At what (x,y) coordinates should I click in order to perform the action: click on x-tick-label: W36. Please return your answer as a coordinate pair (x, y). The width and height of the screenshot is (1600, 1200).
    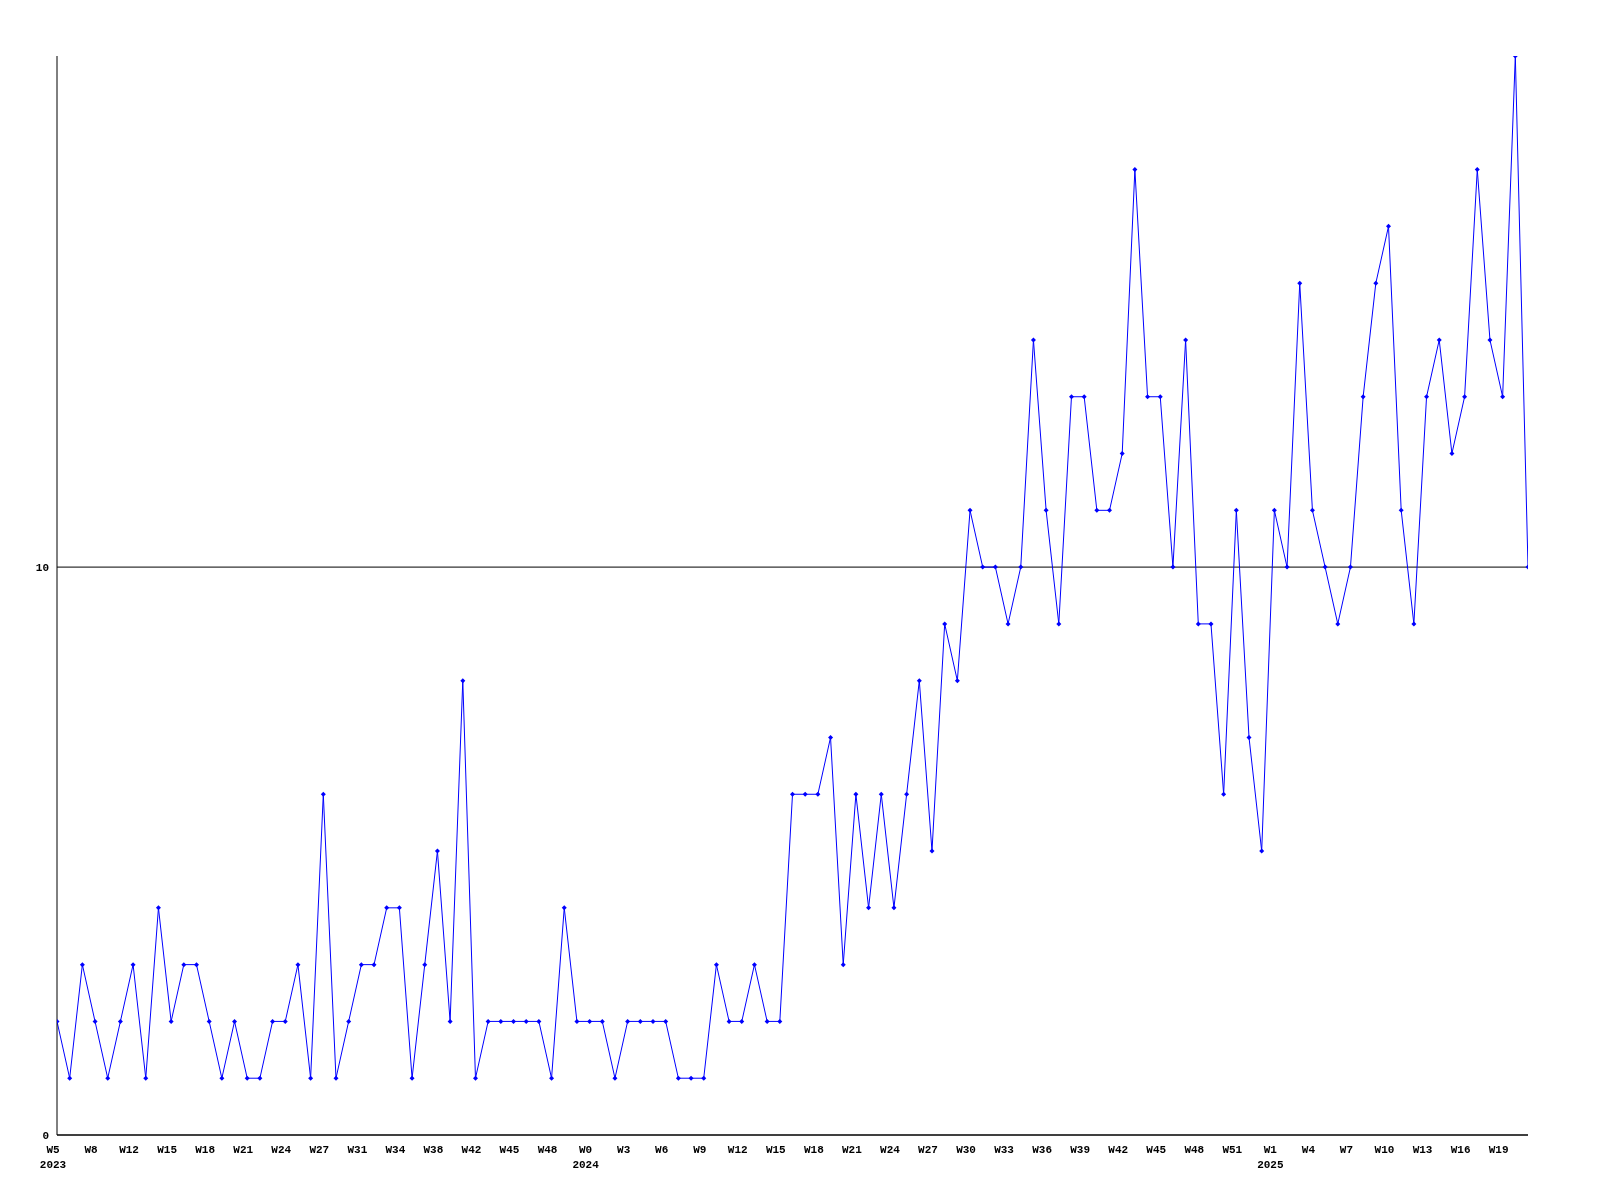
    Looking at the image, I should click on (1042, 1150).